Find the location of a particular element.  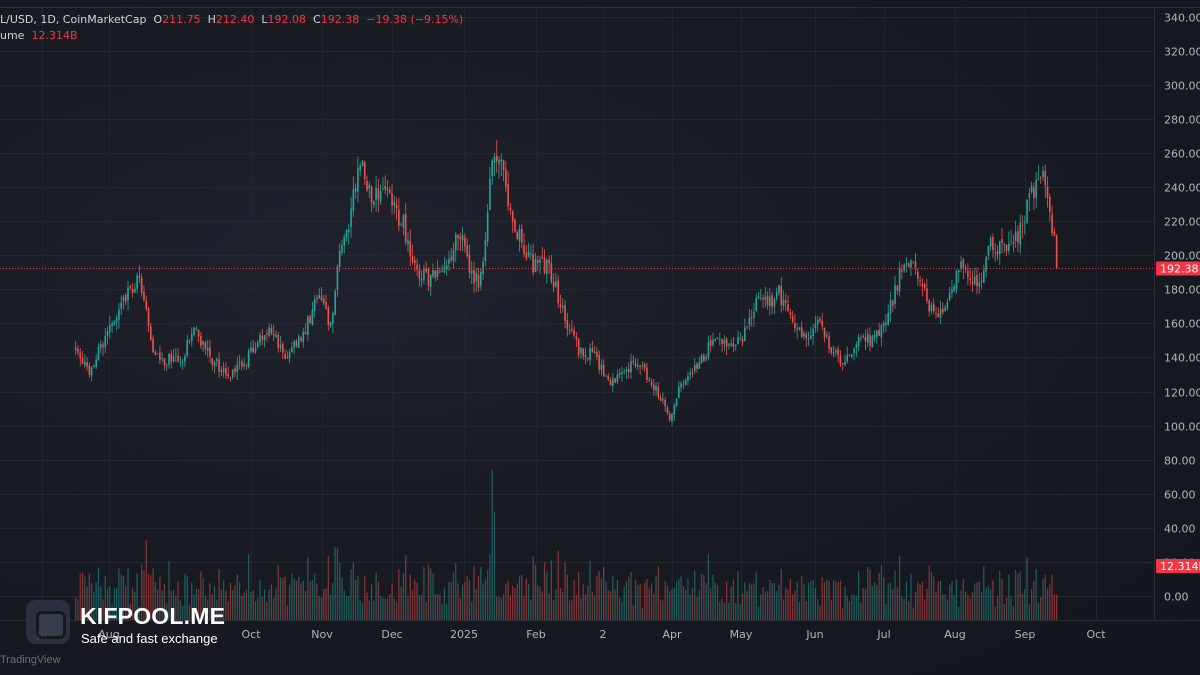

tradingview-attribution: TradingView is located at coordinates (30, 660).